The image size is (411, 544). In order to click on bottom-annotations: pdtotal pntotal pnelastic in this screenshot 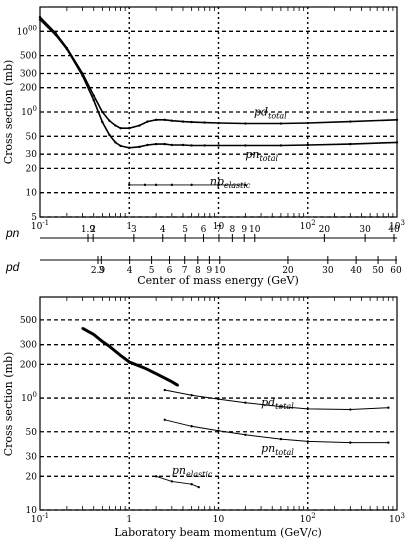, I will do `click(233, 437)`.